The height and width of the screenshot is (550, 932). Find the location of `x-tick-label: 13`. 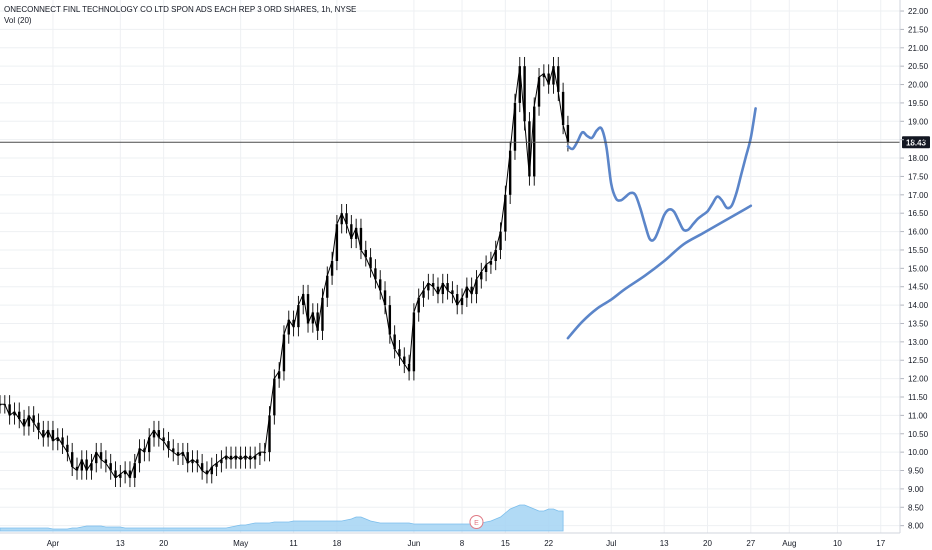

x-tick-label: 13 is located at coordinates (664, 543).